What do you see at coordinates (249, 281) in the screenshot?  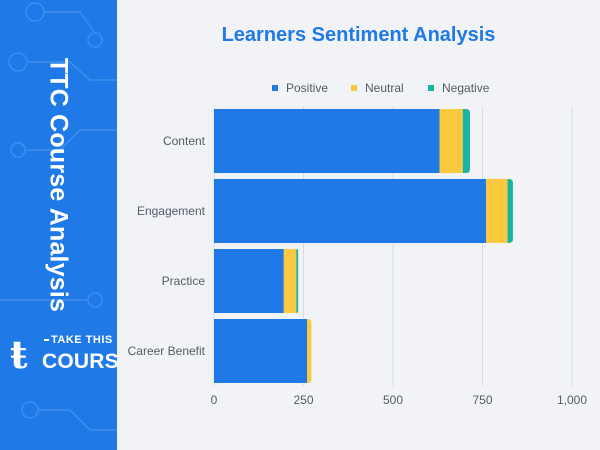 I see `bar-practice-positive` at bounding box center [249, 281].